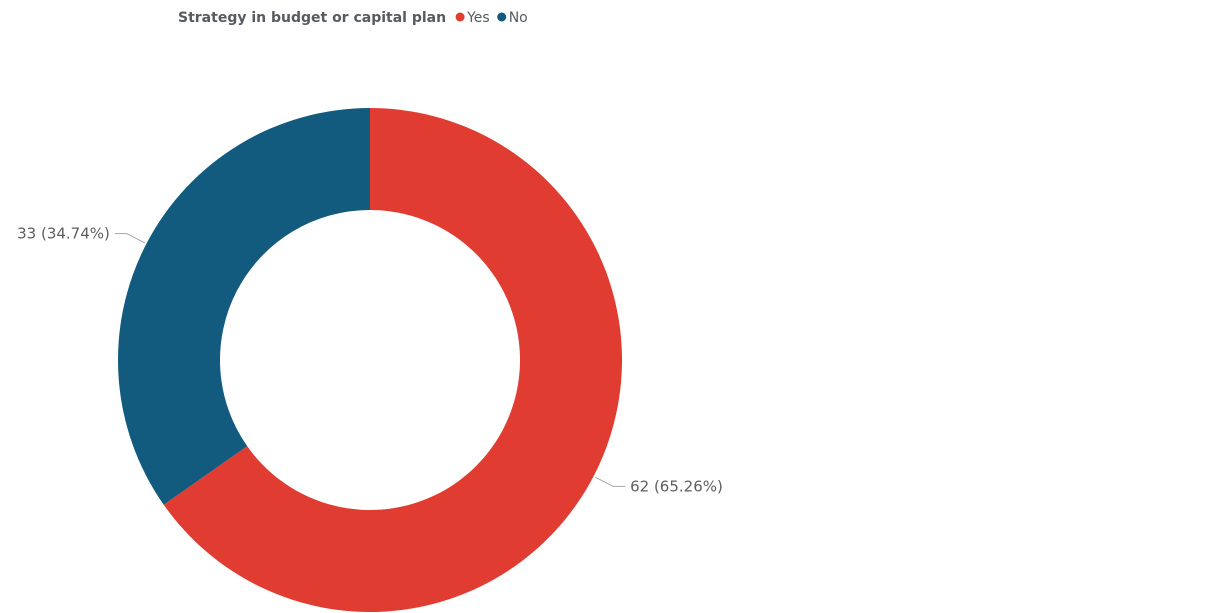 This screenshot has height=613, width=1232. I want to click on slice-no, so click(243, 306).